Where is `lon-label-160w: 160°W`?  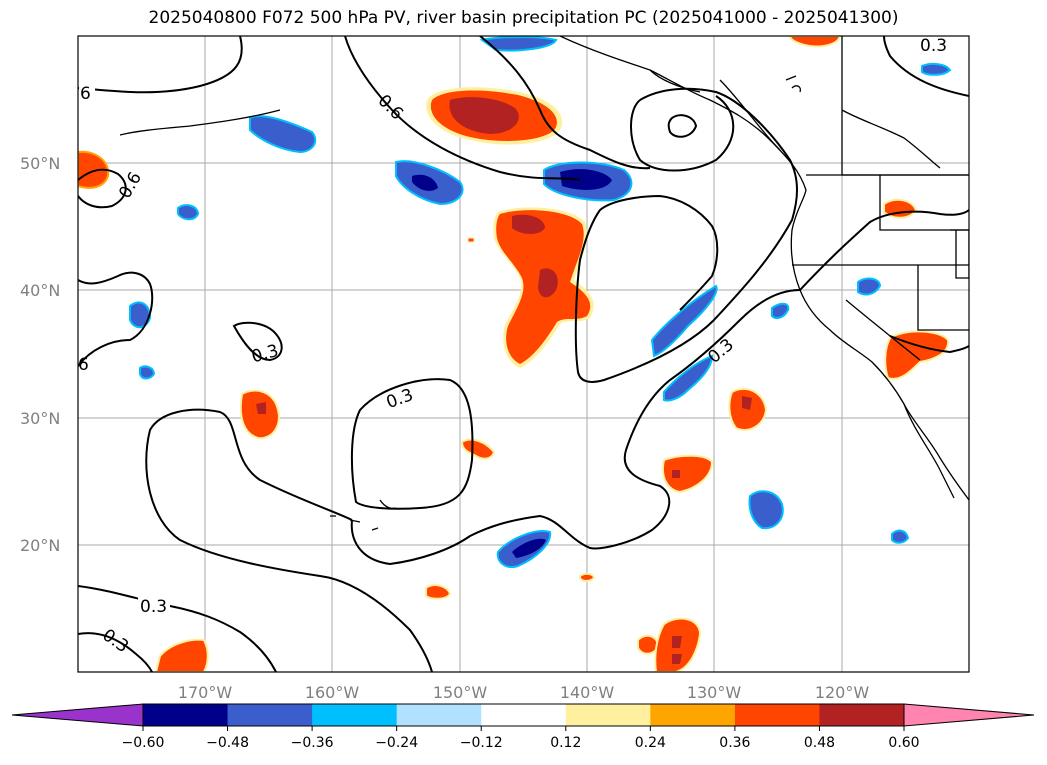 lon-label-160w: 160°W is located at coordinates (332, 692).